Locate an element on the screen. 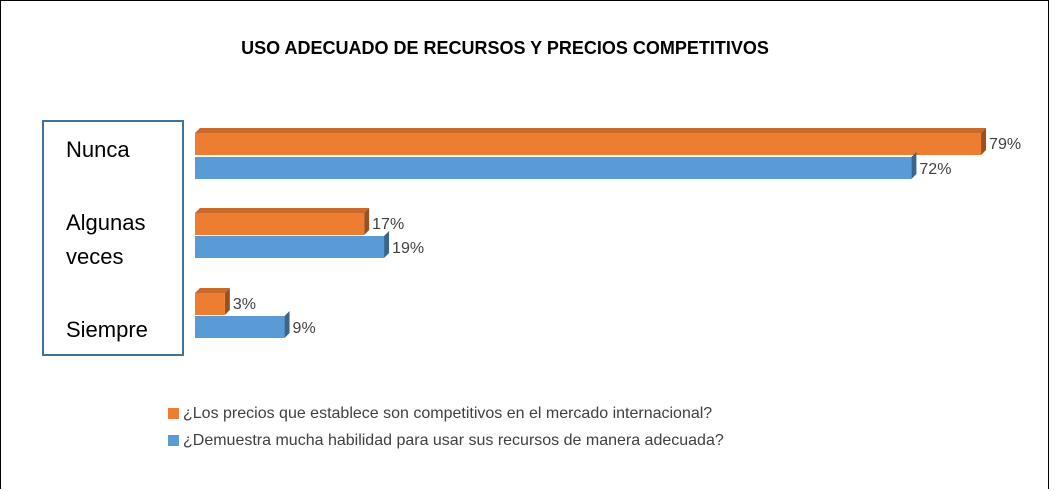 The height and width of the screenshot is (491, 1055). category-label: Siempre is located at coordinates (107, 329).